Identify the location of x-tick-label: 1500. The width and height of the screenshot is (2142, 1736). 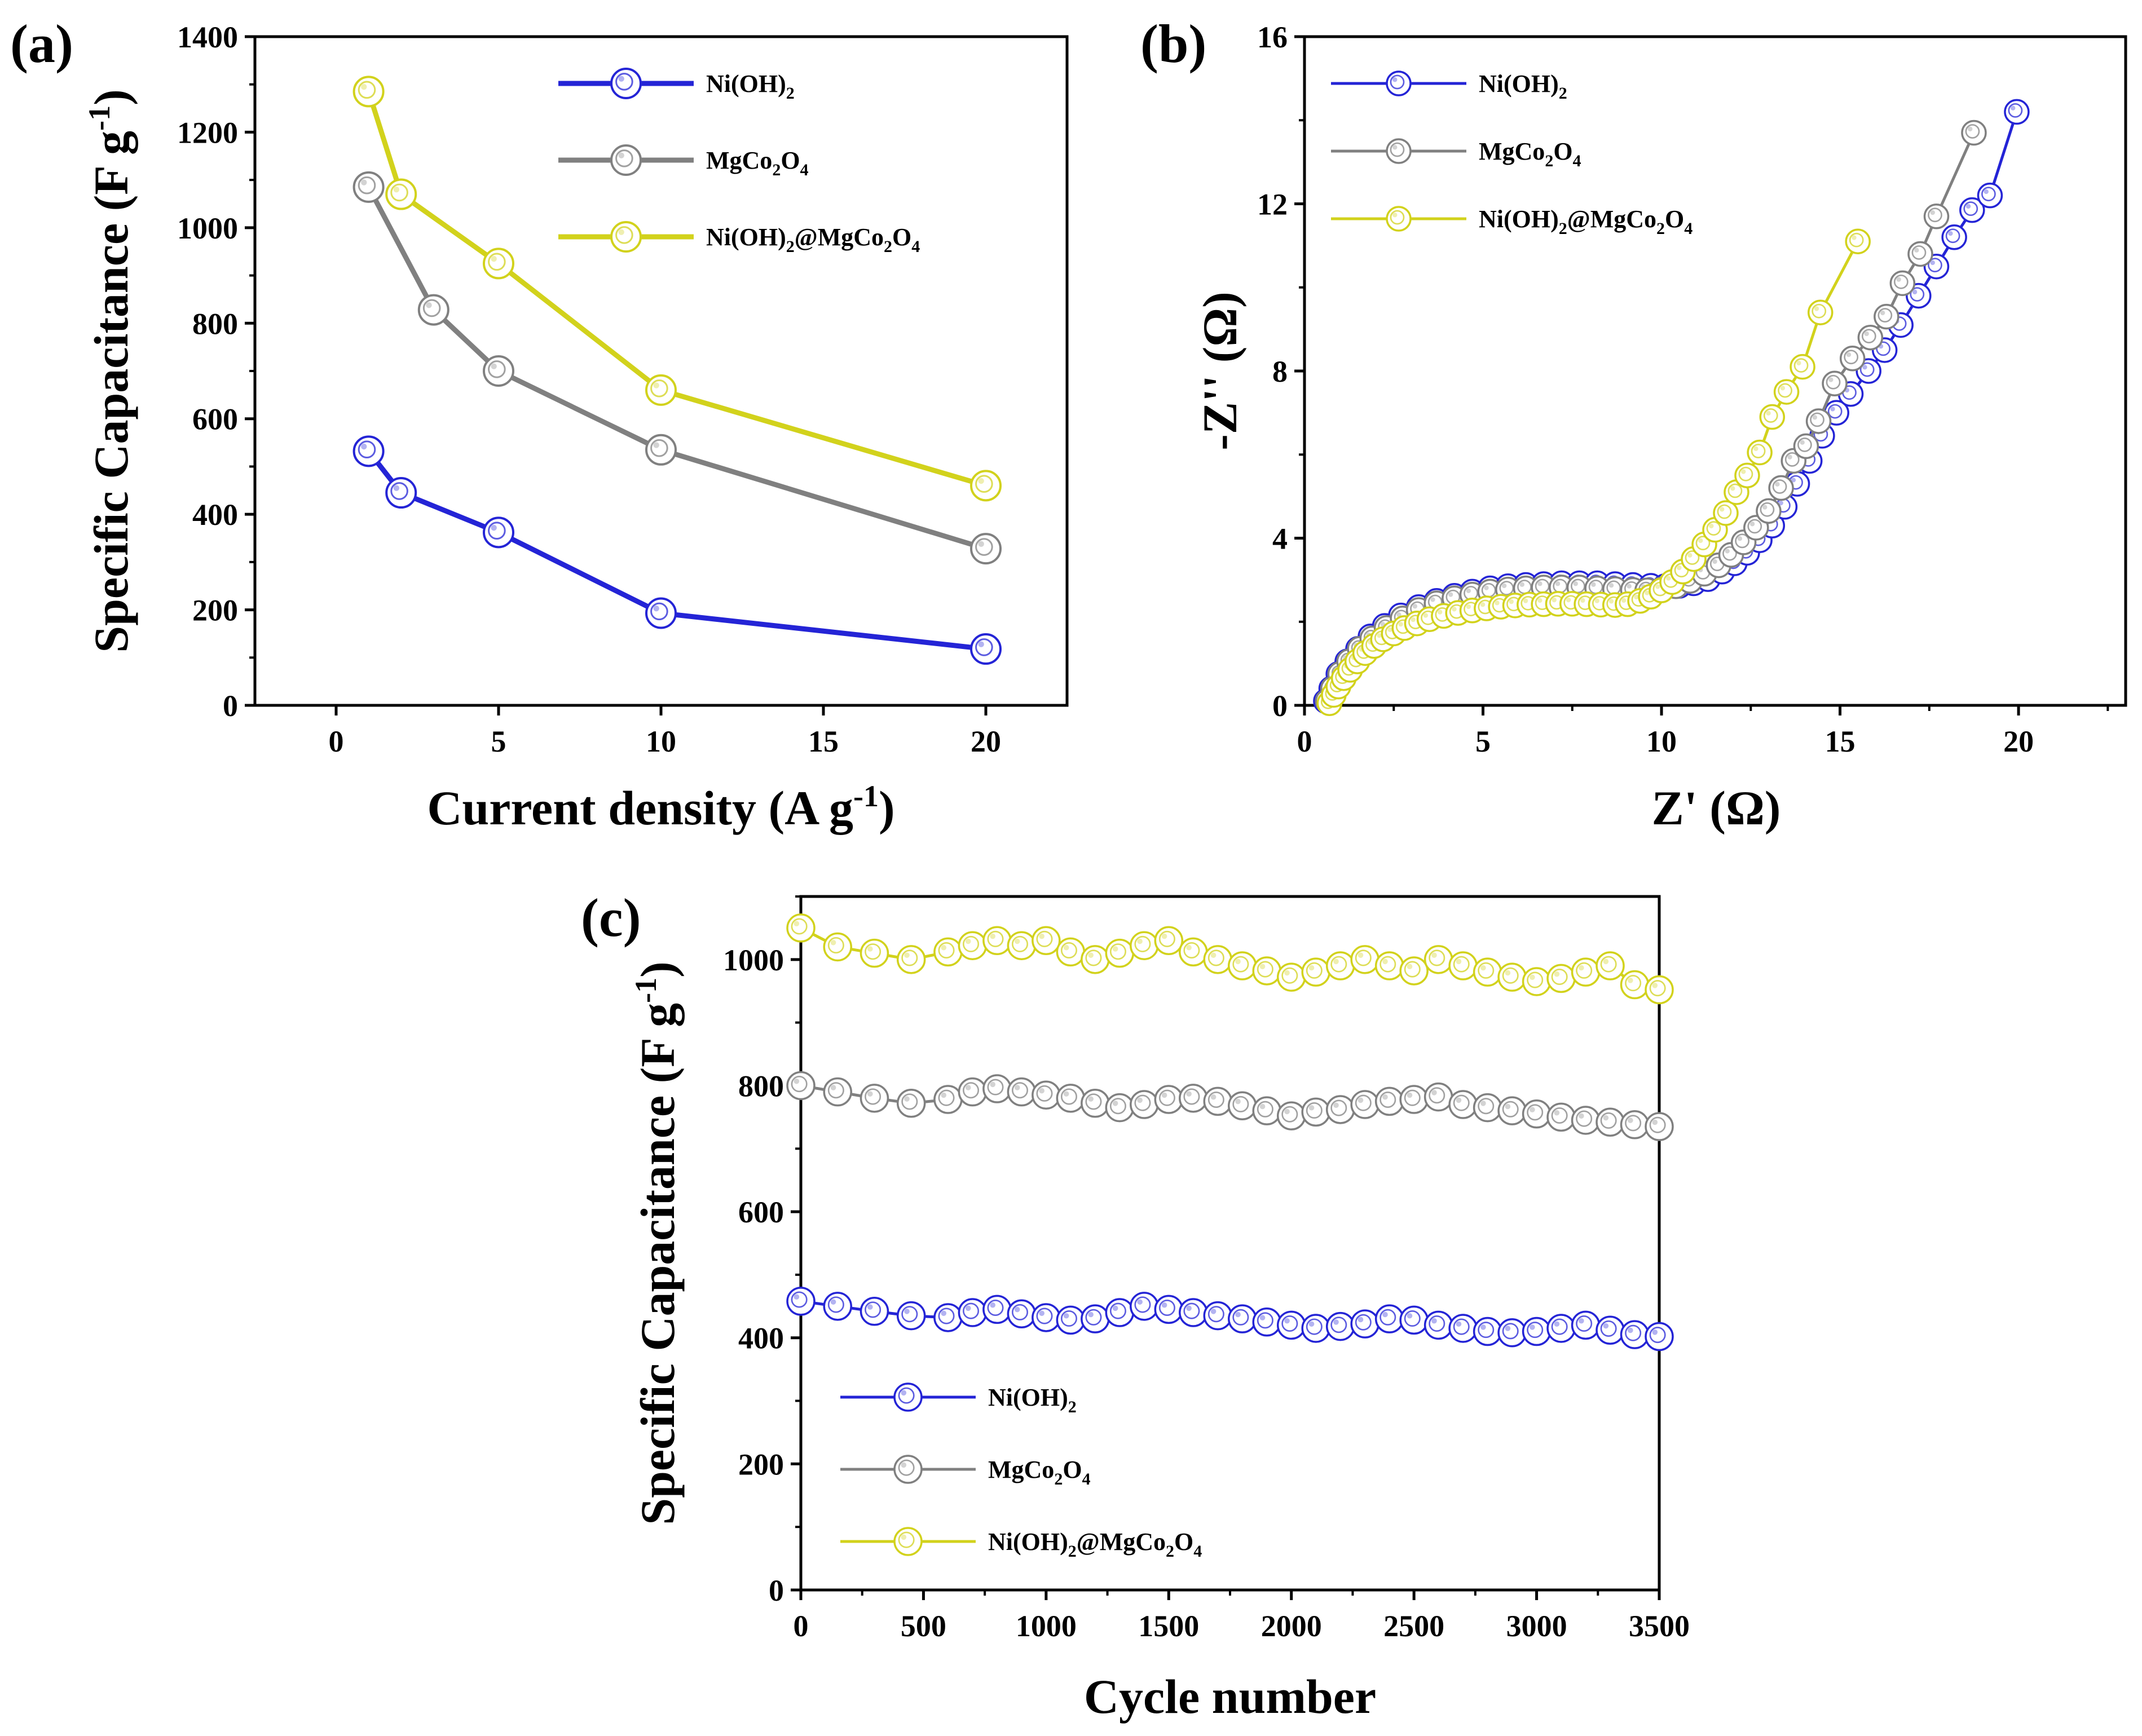
(1168, 1626).